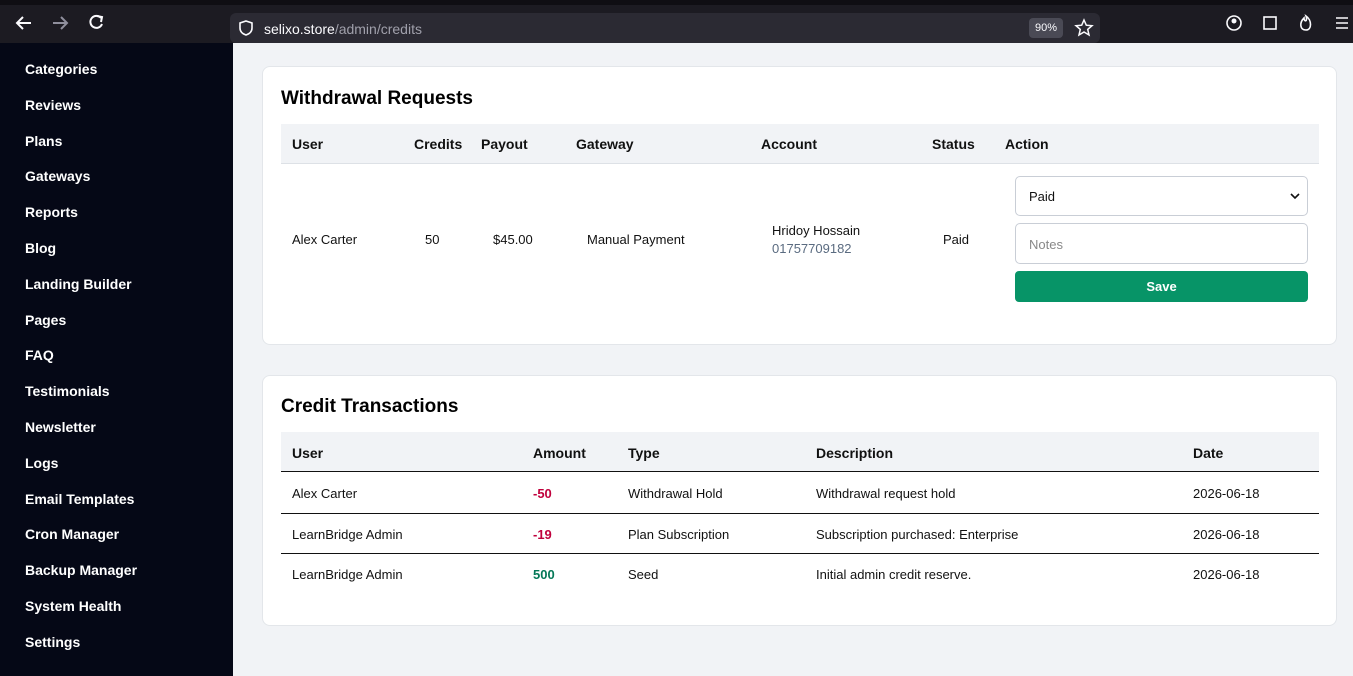  I want to click on column-header: Description, so click(855, 453).